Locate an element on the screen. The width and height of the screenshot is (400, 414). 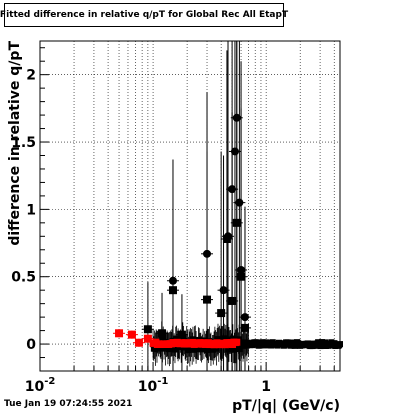
y-tick-label: 0 is located at coordinates (31, 345).